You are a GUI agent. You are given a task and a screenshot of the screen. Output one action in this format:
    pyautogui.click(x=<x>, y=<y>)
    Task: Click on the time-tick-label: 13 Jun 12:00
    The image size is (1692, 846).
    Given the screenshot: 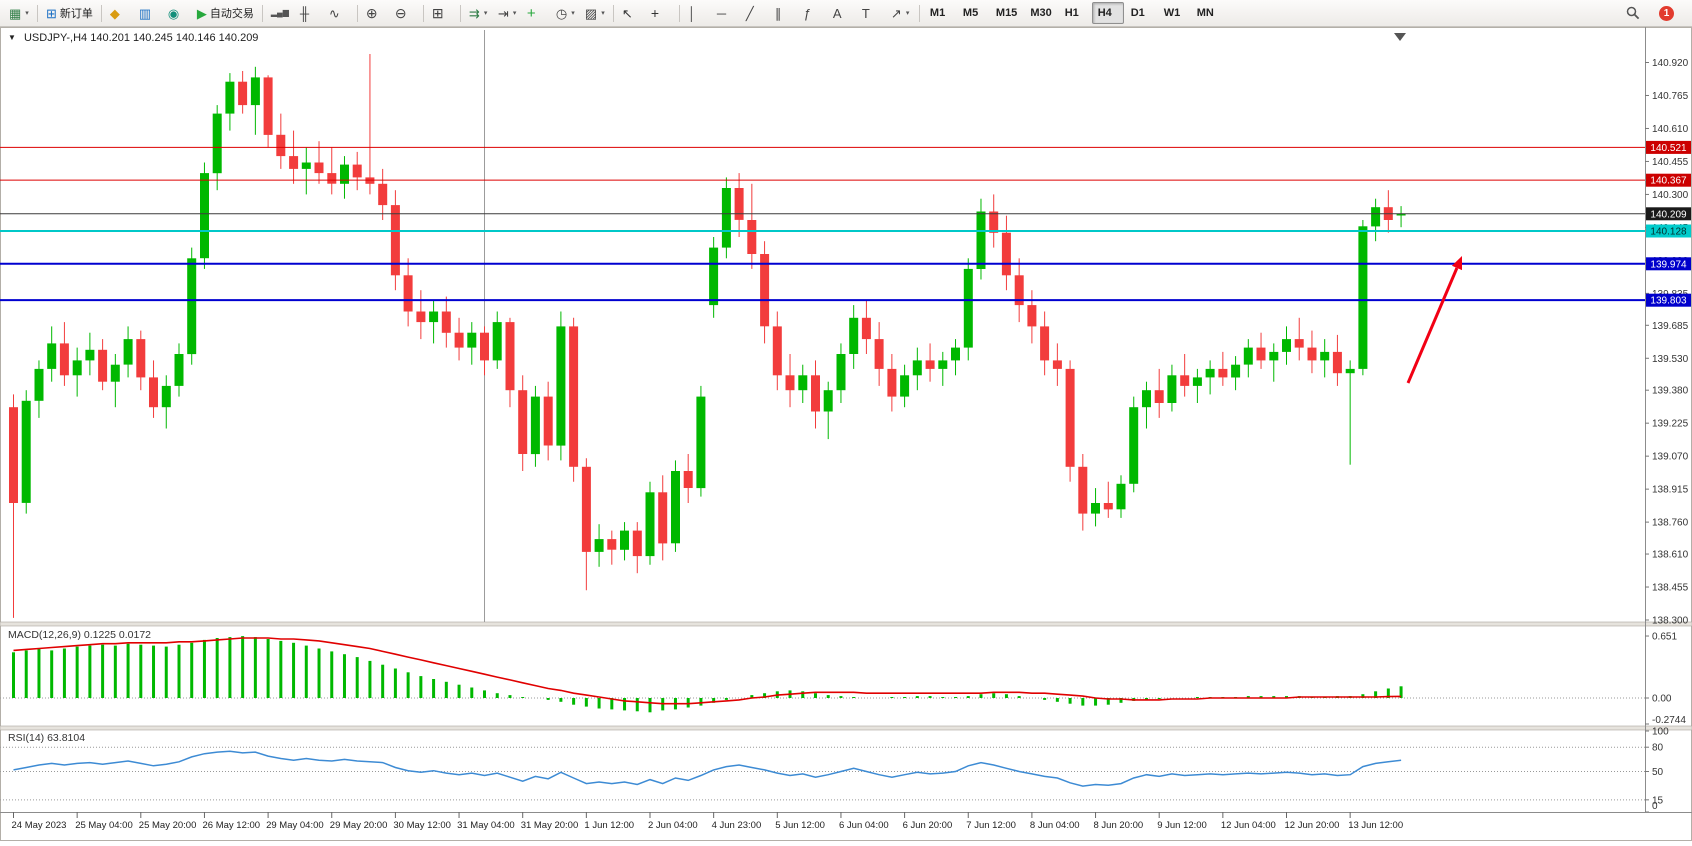 What is the action you would take?
    pyautogui.click(x=1375, y=825)
    